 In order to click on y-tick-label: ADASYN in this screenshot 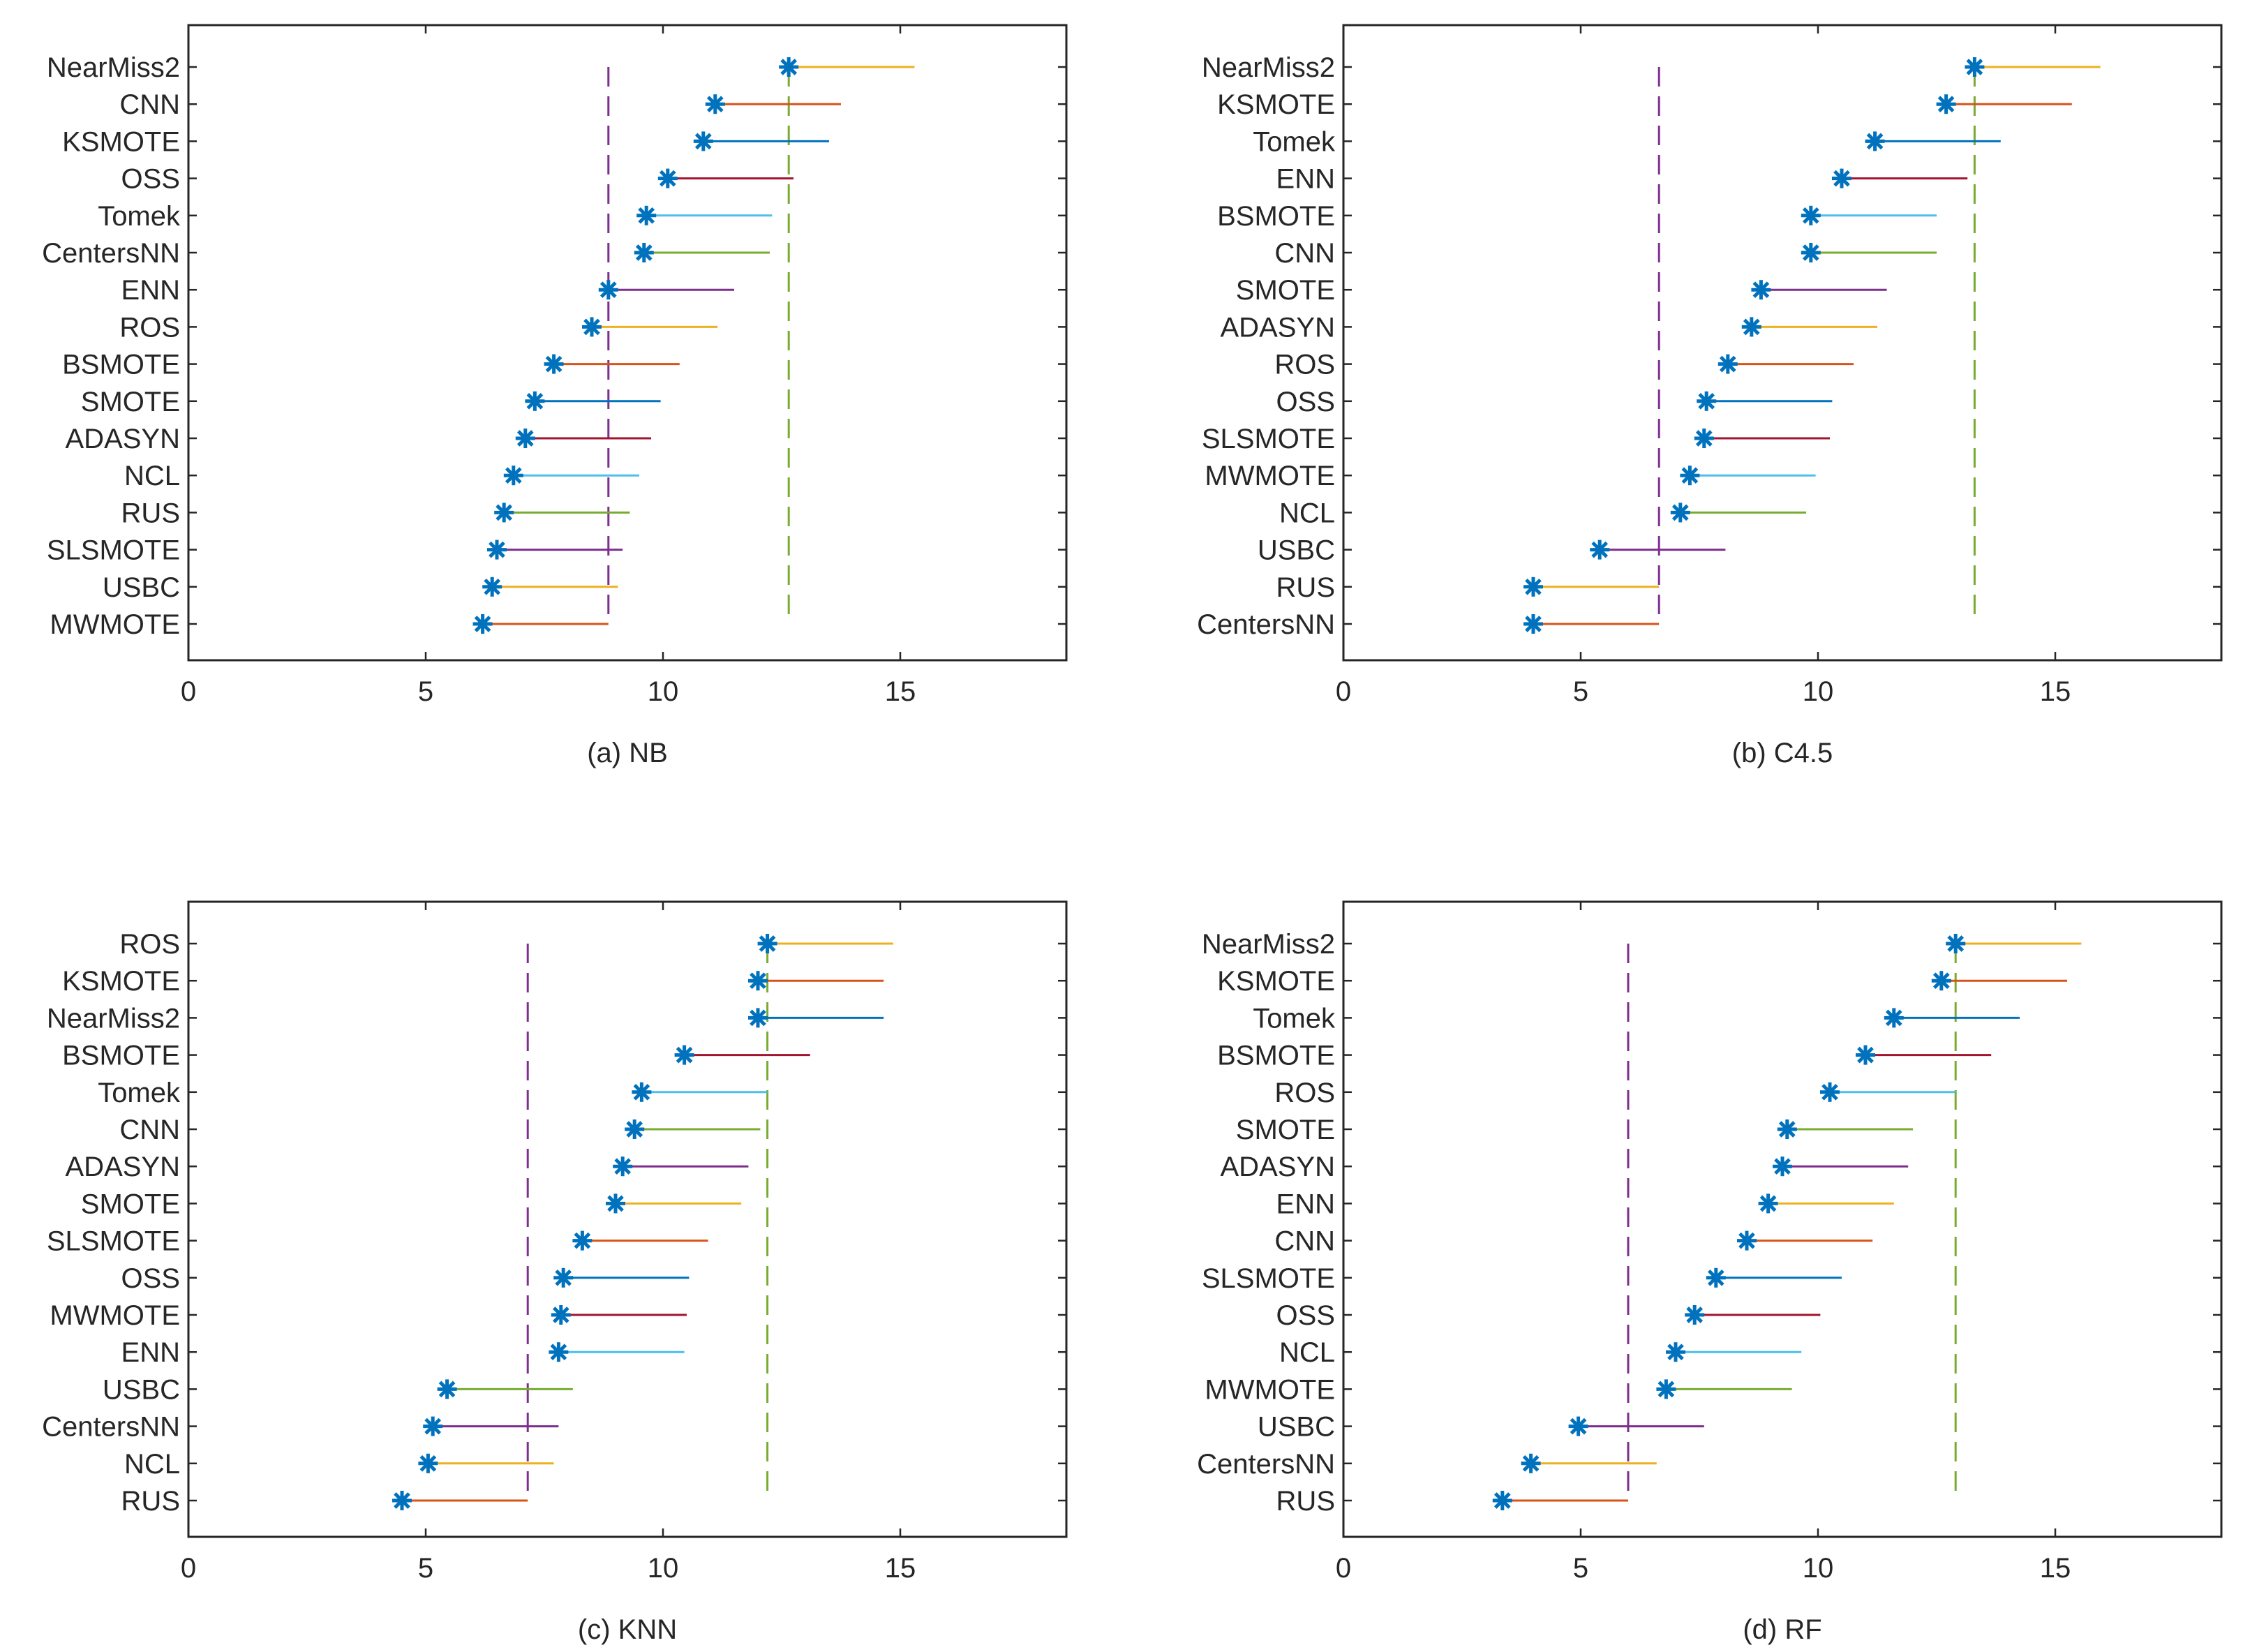, I will do `click(123, 1167)`.